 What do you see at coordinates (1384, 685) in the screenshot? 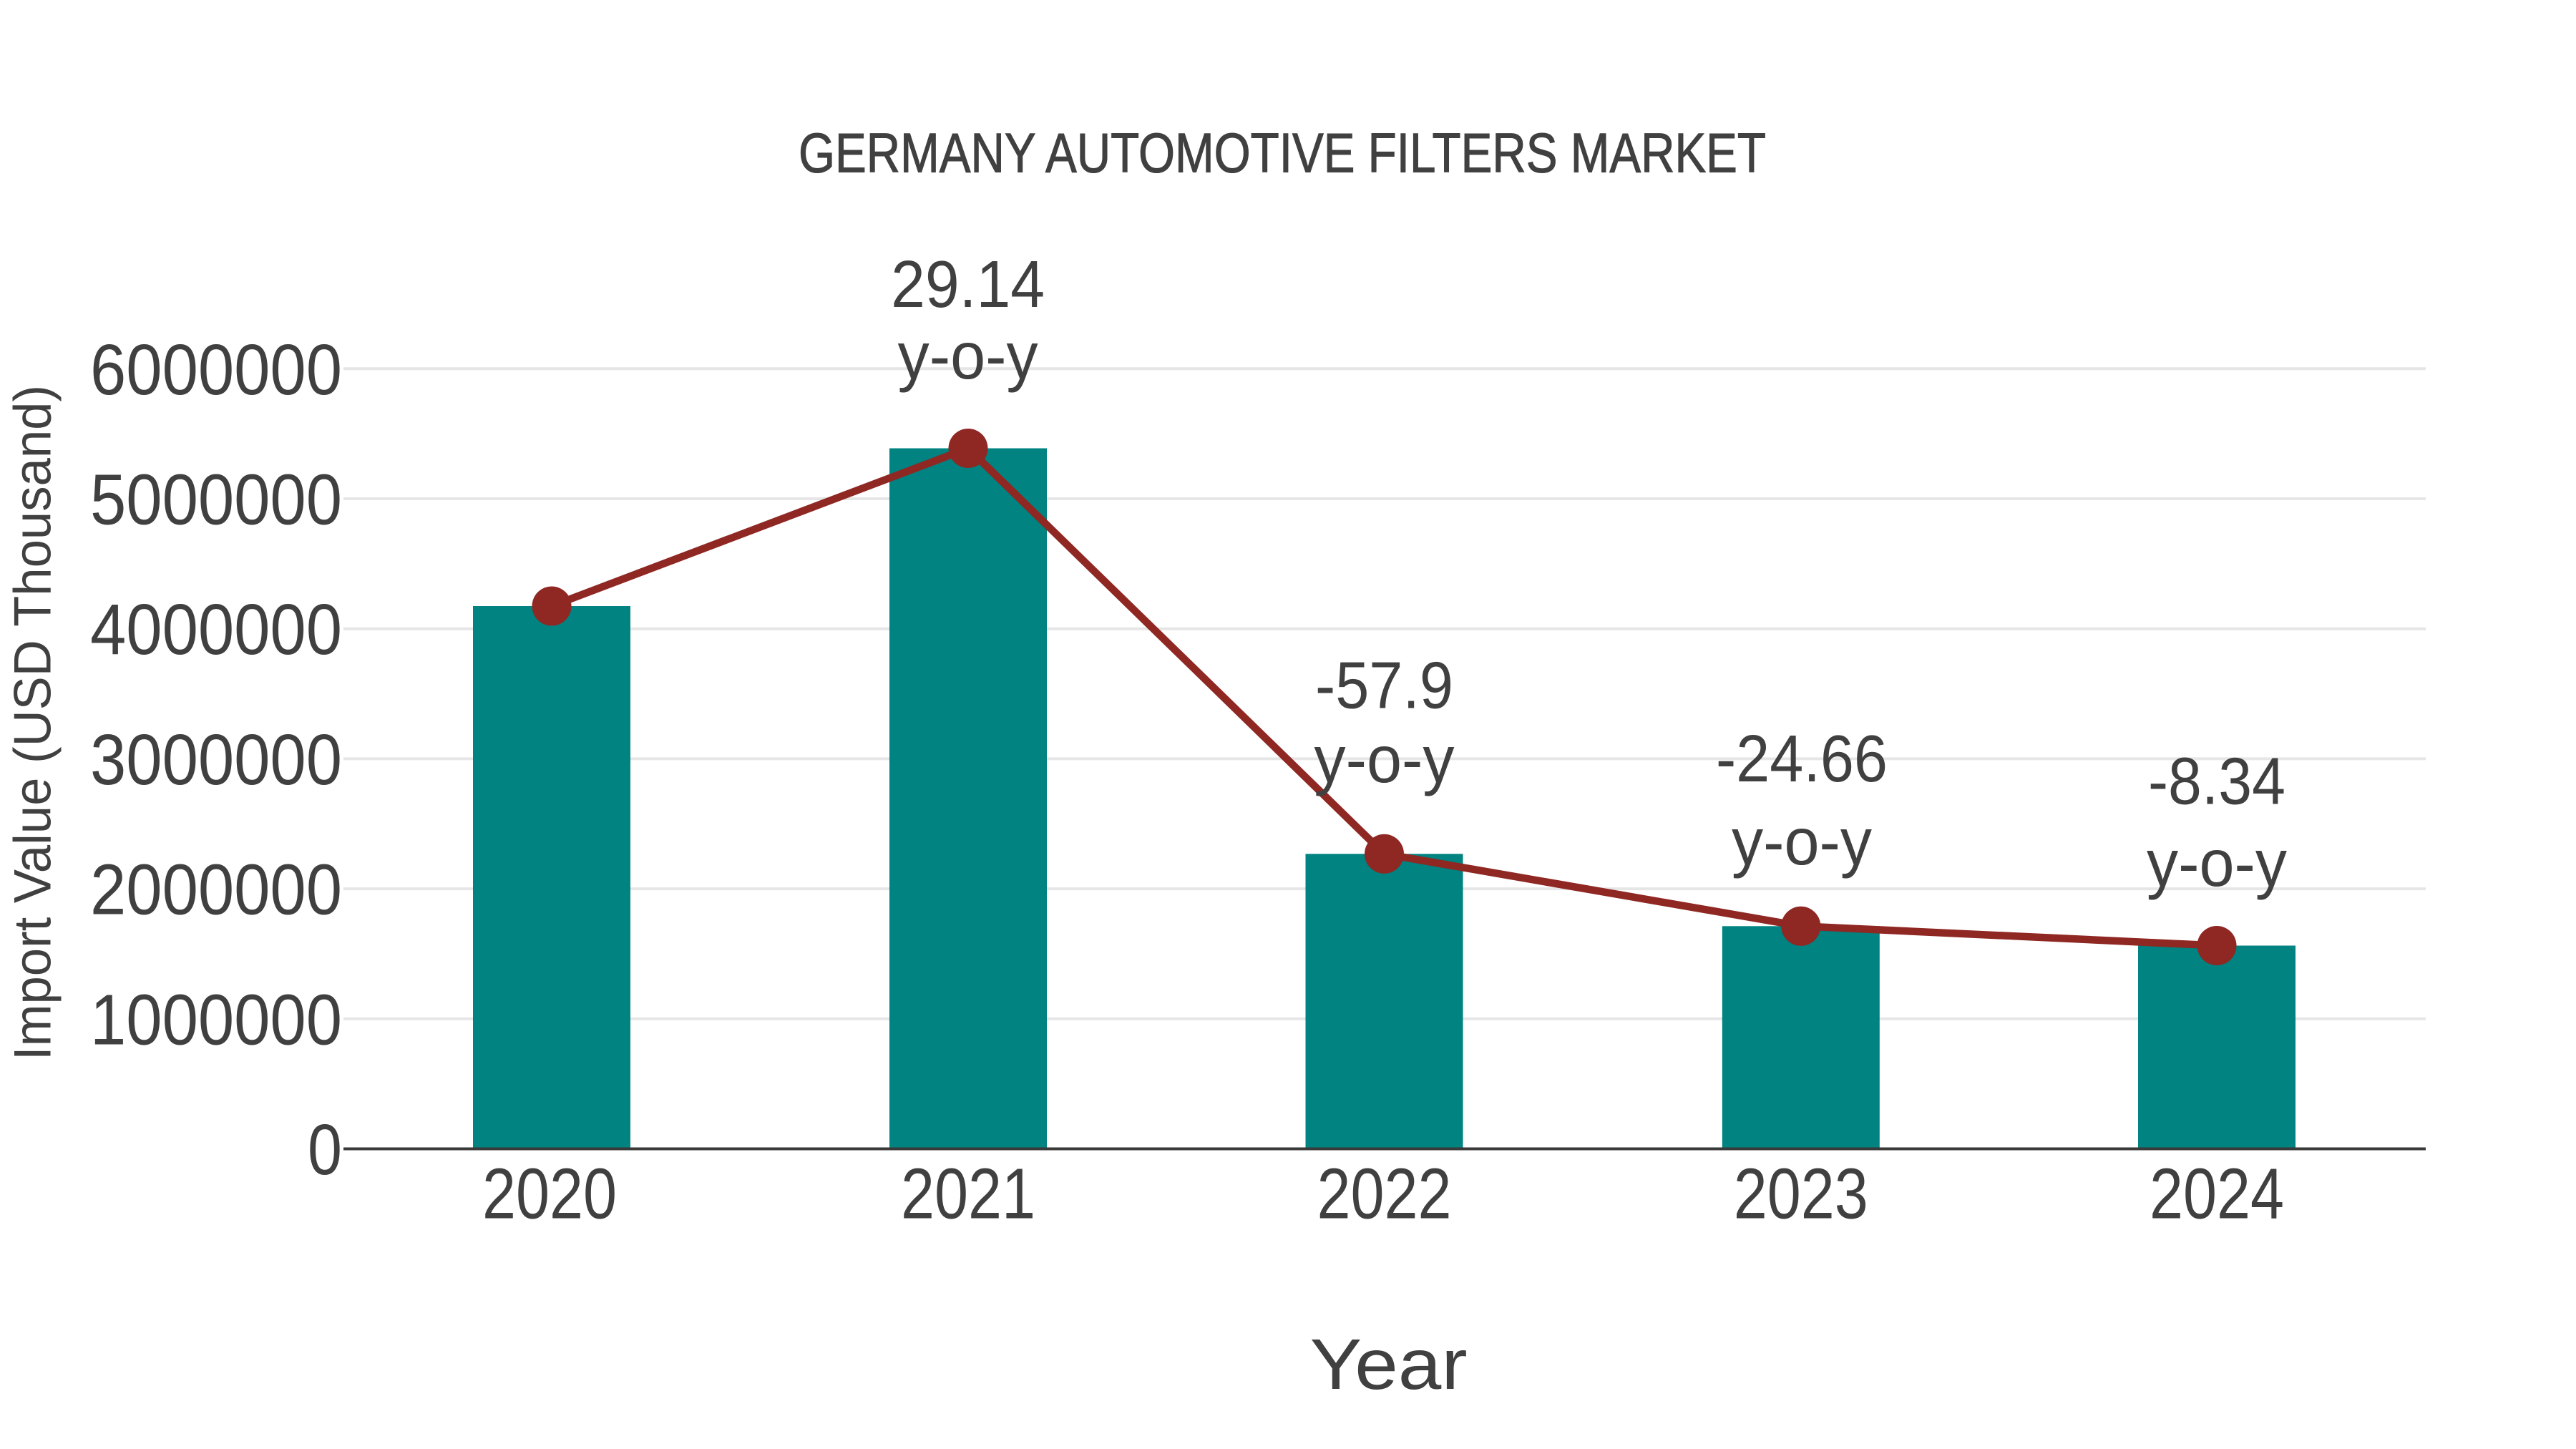
I see `svg-text: -57.9` at bounding box center [1384, 685].